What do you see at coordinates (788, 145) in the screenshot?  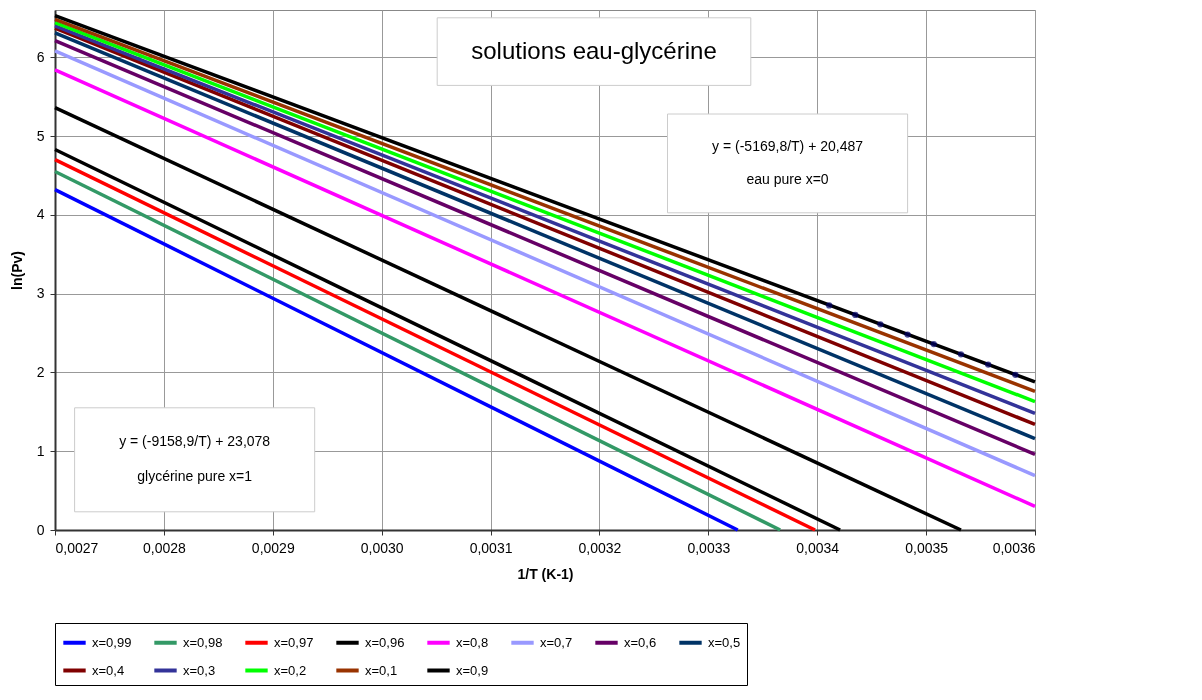 I see `annotation: y = (-5169,8/T) + 20,487` at bounding box center [788, 145].